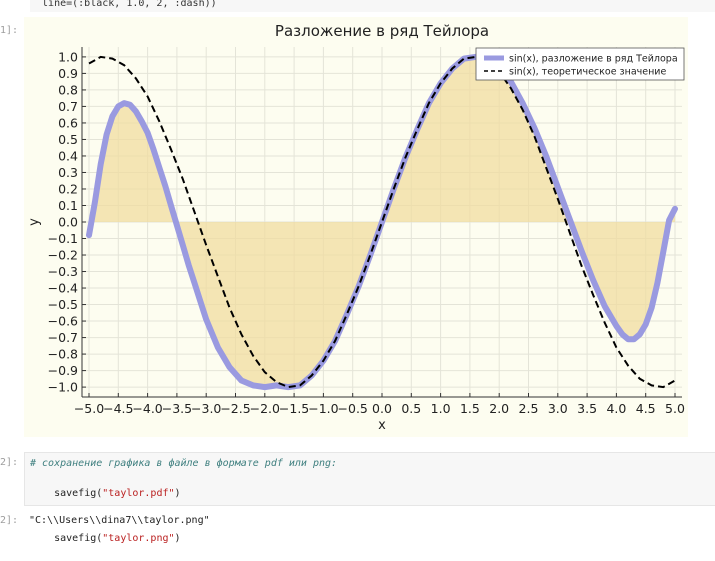 Image resolution: width=715 pixels, height=561 pixels. What do you see at coordinates (68, 139) in the screenshot?
I see `y-tick-label: 0.5` at bounding box center [68, 139].